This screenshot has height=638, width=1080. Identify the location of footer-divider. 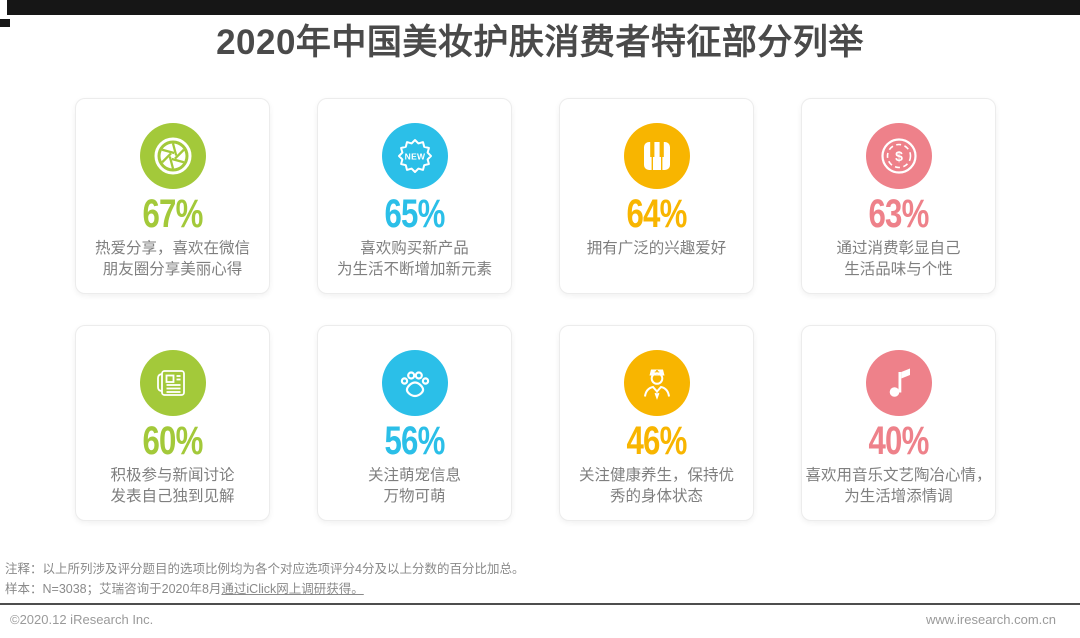
(540, 604).